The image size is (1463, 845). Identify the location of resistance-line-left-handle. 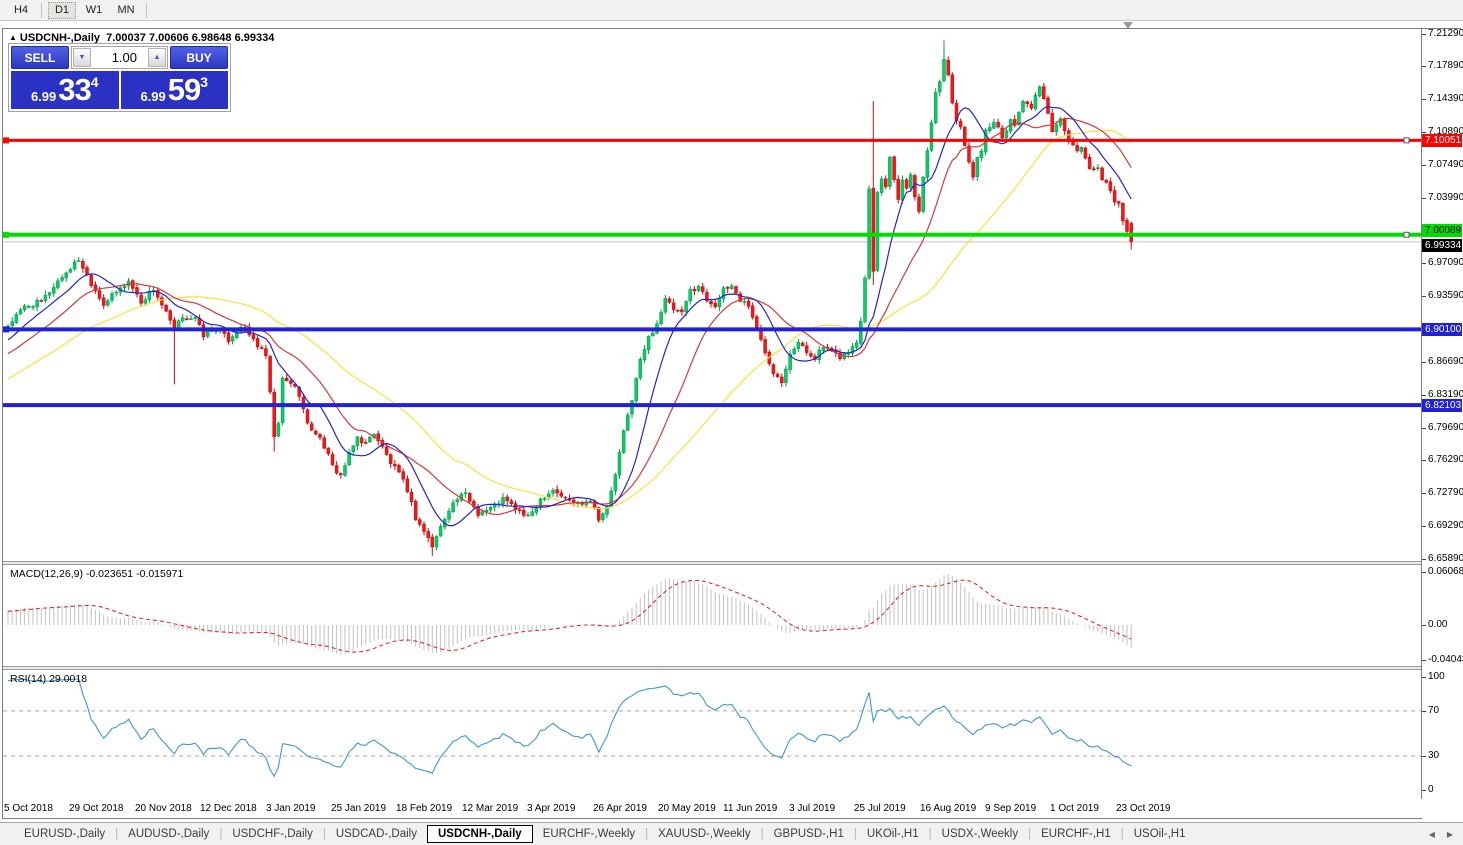
(6, 140).